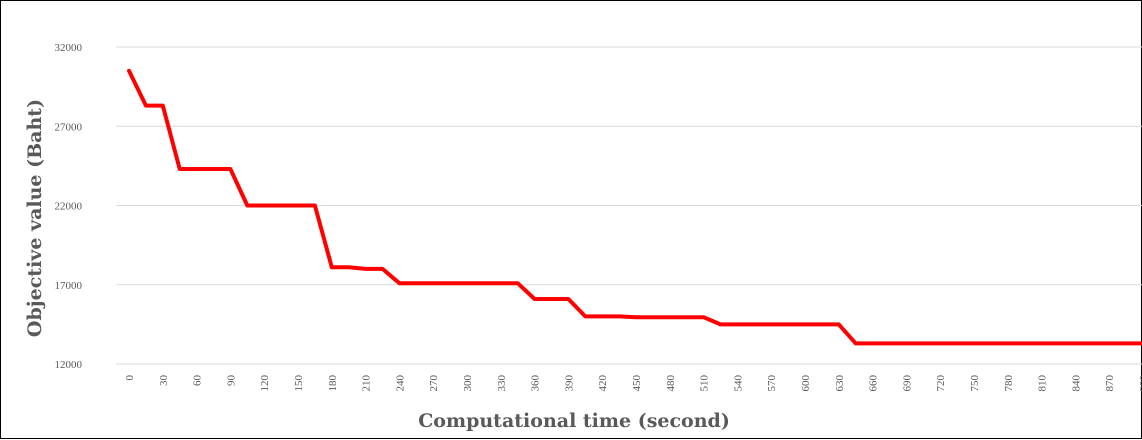  I want to click on x-tick-label: 480, so click(671, 383).